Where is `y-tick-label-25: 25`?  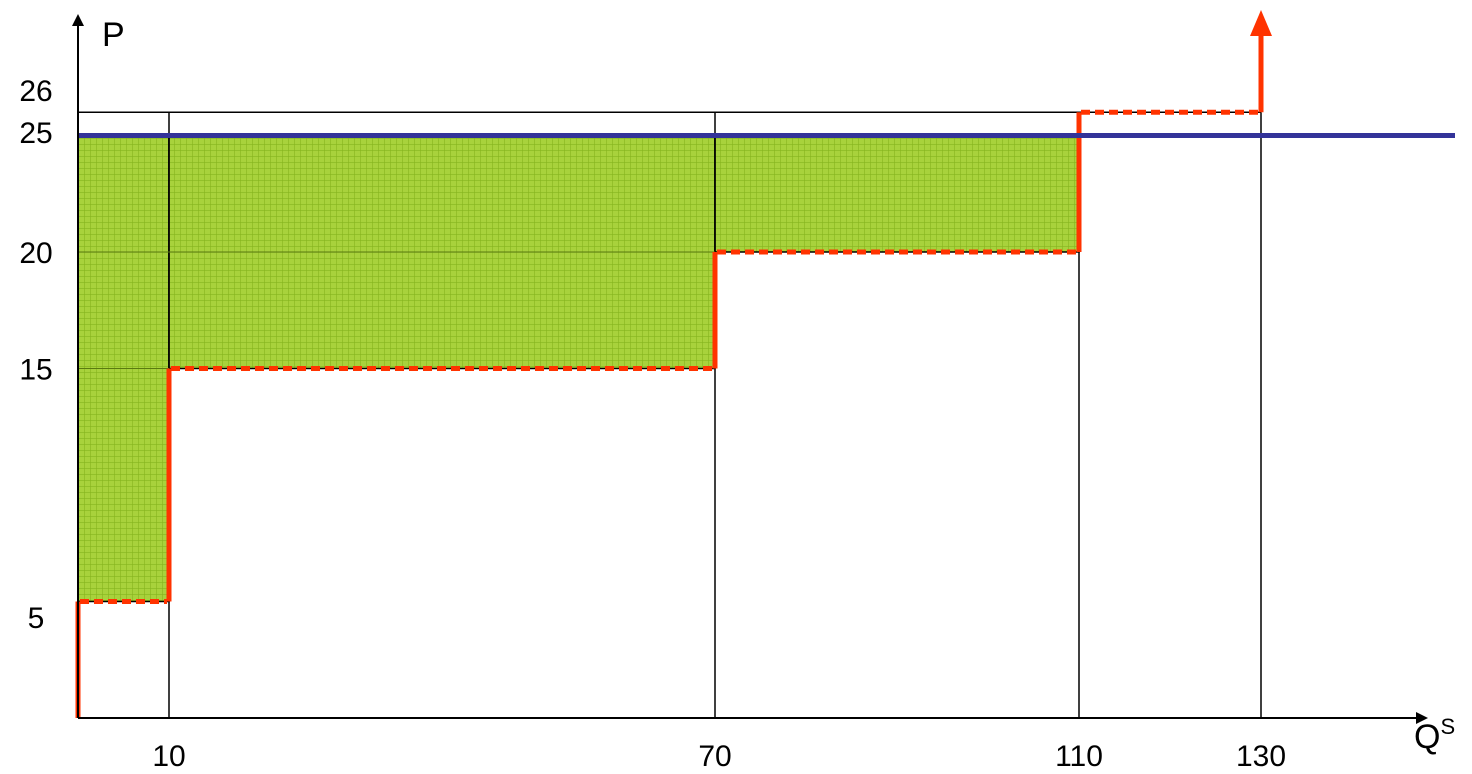
y-tick-label-25: 25 is located at coordinates (35, 133).